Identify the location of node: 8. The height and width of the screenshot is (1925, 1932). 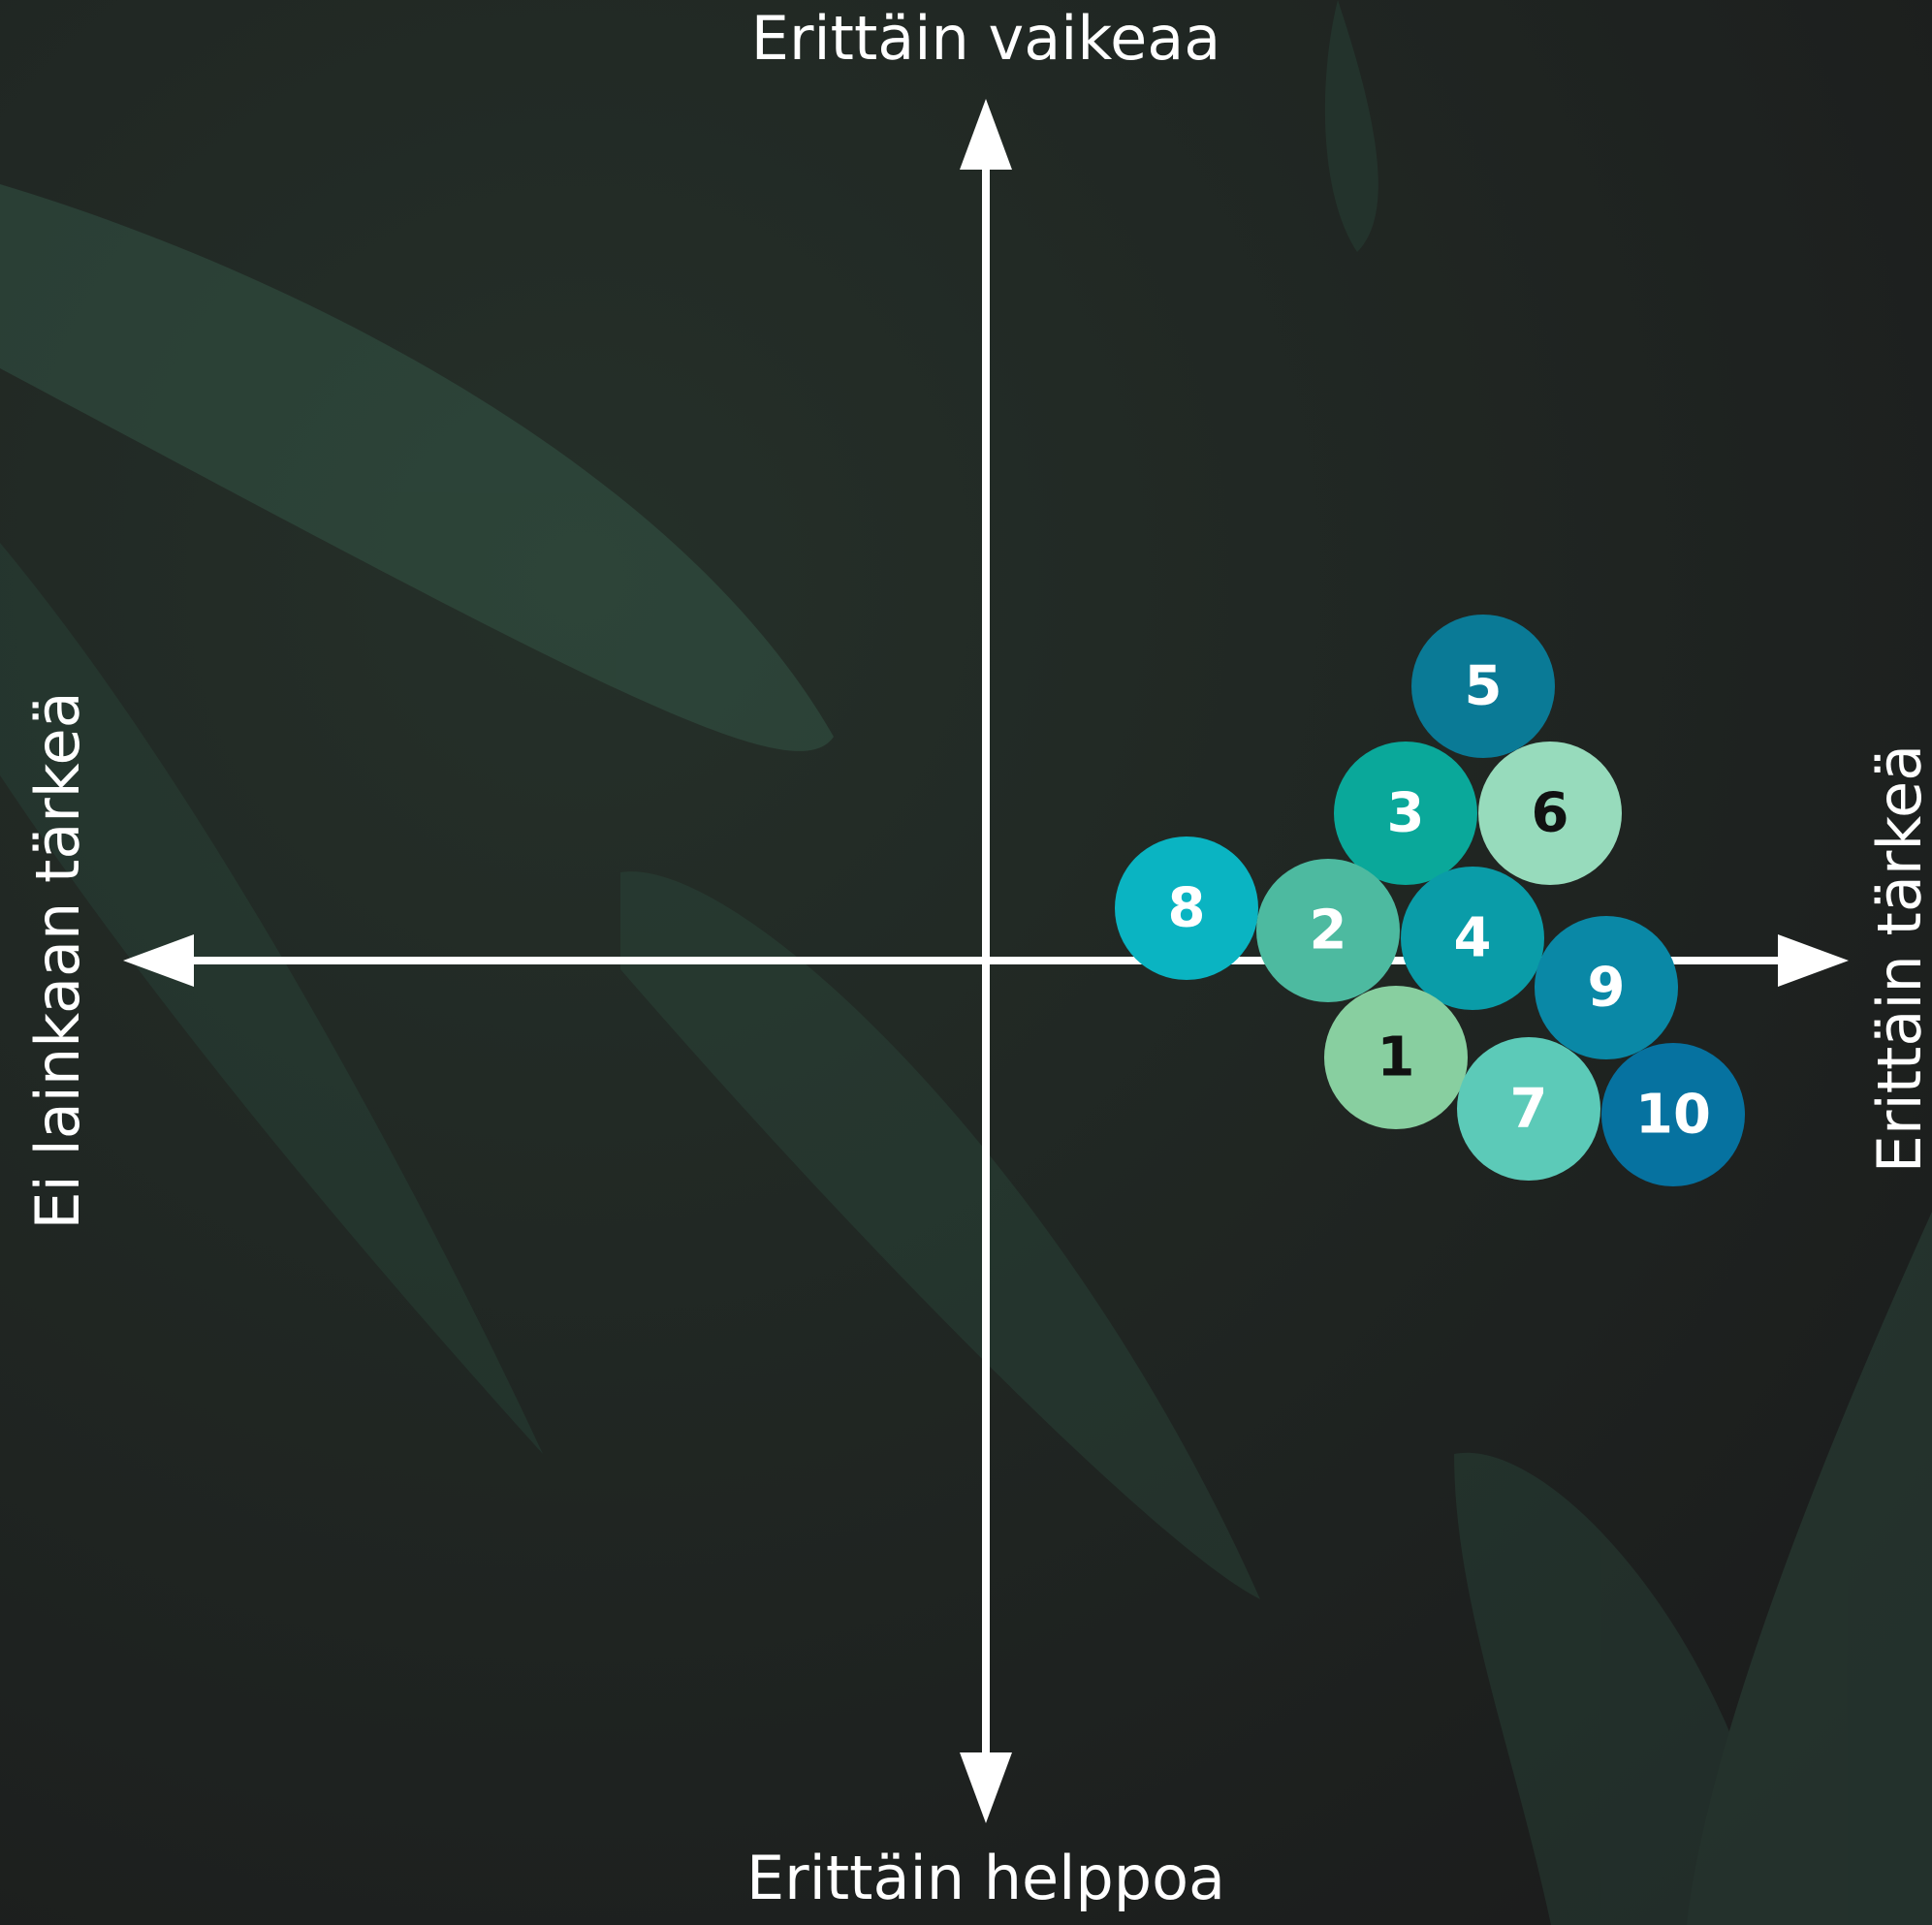
(1187, 908).